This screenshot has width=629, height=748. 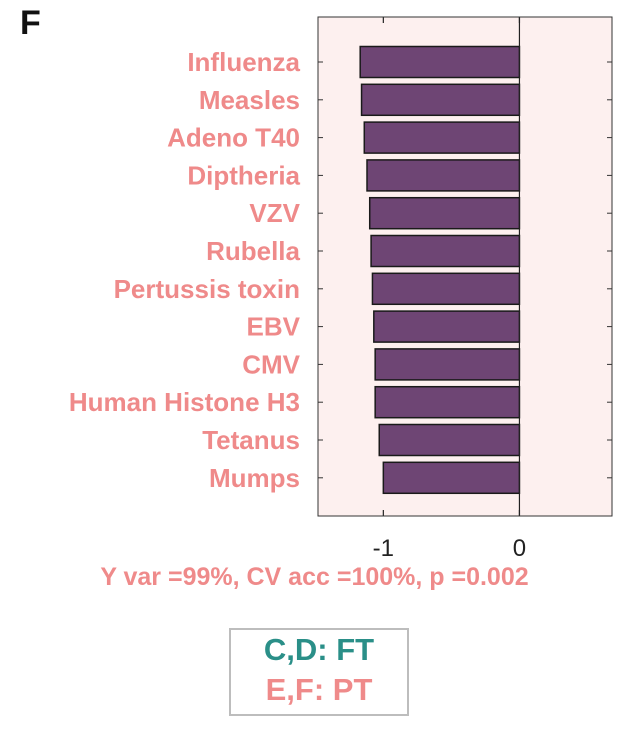 I want to click on category-label: Diptheria, so click(x=243, y=175).